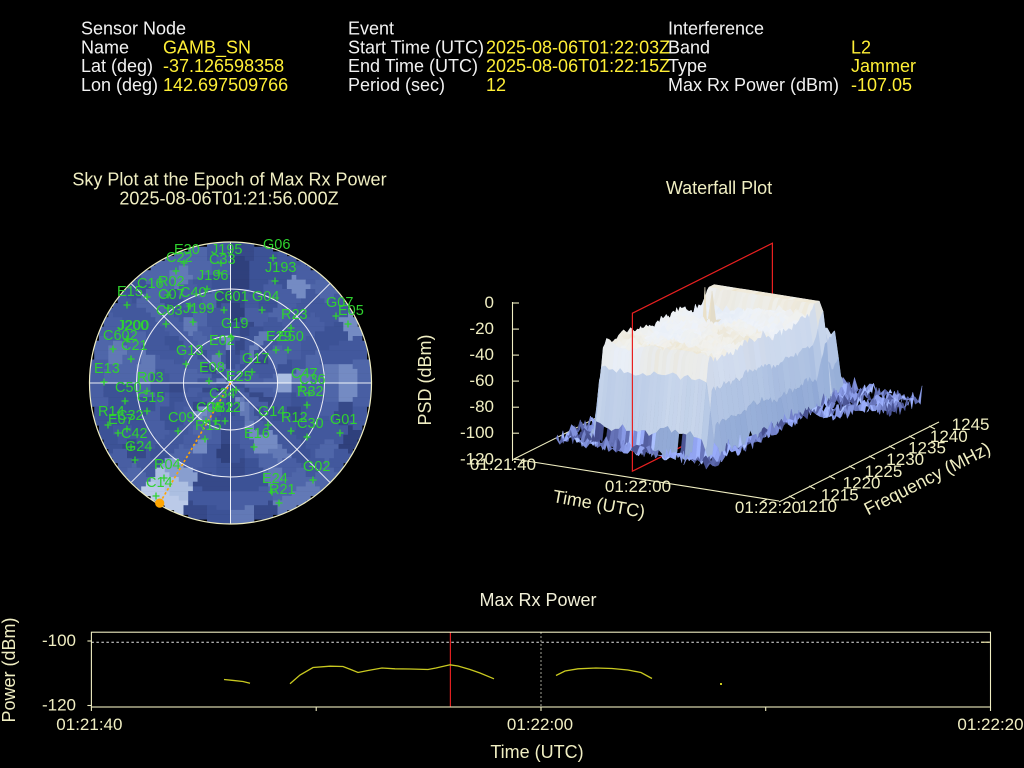  What do you see at coordinates (120, 336) in the screenshot?
I see `svg-text: C602` at bounding box center [120, 336].